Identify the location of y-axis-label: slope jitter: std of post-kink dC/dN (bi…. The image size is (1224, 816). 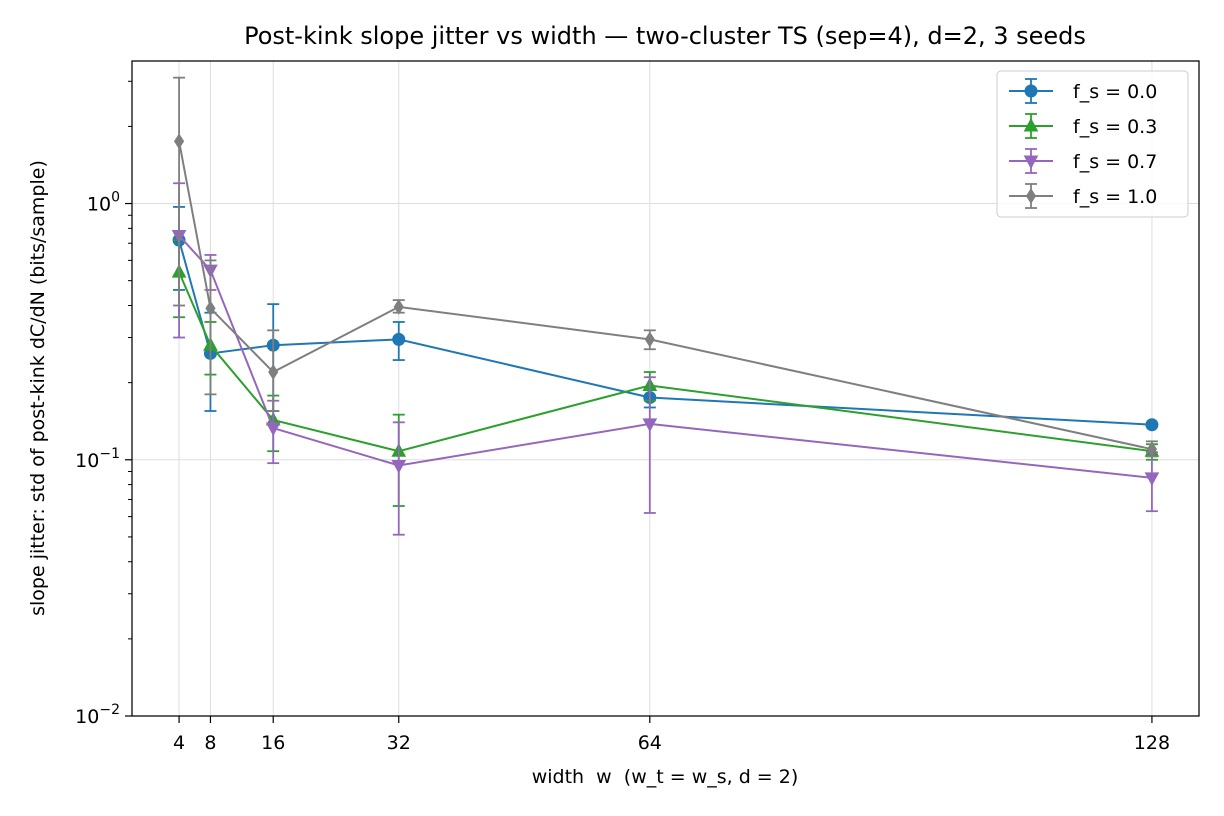
(38, 388).